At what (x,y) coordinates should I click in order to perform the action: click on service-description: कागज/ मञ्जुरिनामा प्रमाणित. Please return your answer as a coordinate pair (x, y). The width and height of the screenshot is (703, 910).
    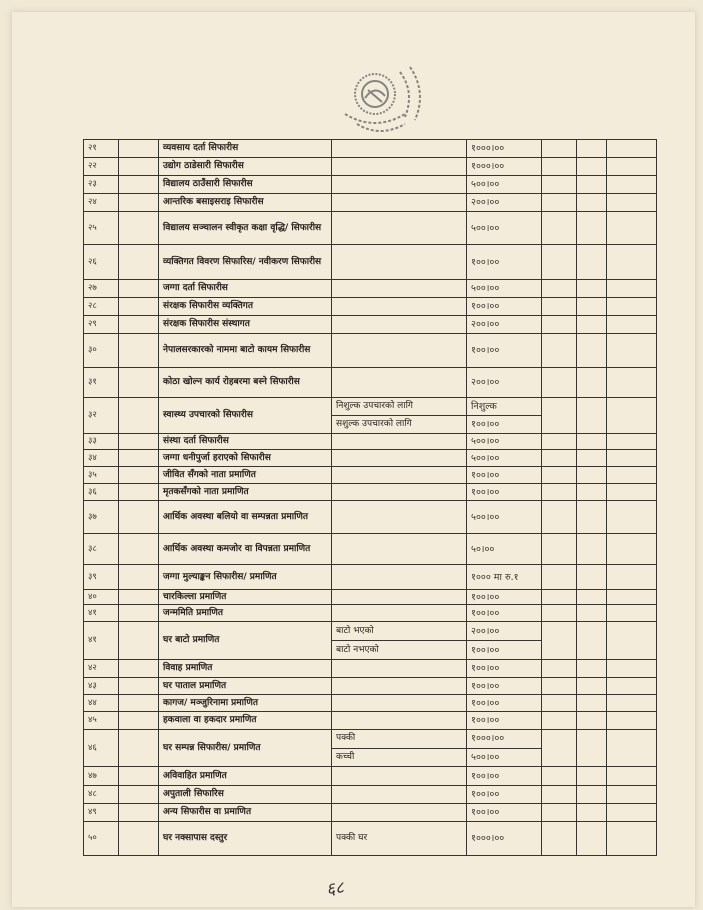
    Looking at the image, I should click on (245, 703).